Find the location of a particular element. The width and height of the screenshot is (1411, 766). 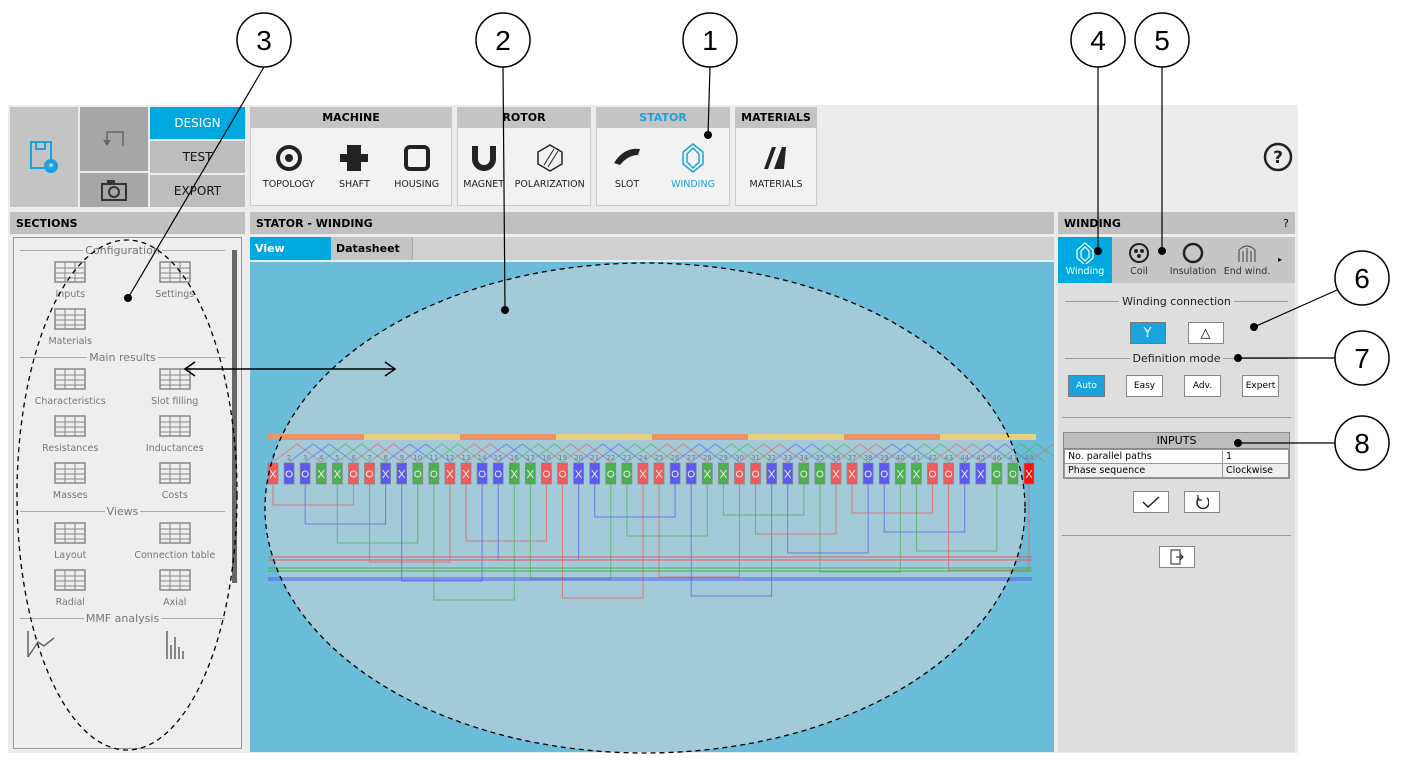

magnet-icon is located at coordinates (483, 158).